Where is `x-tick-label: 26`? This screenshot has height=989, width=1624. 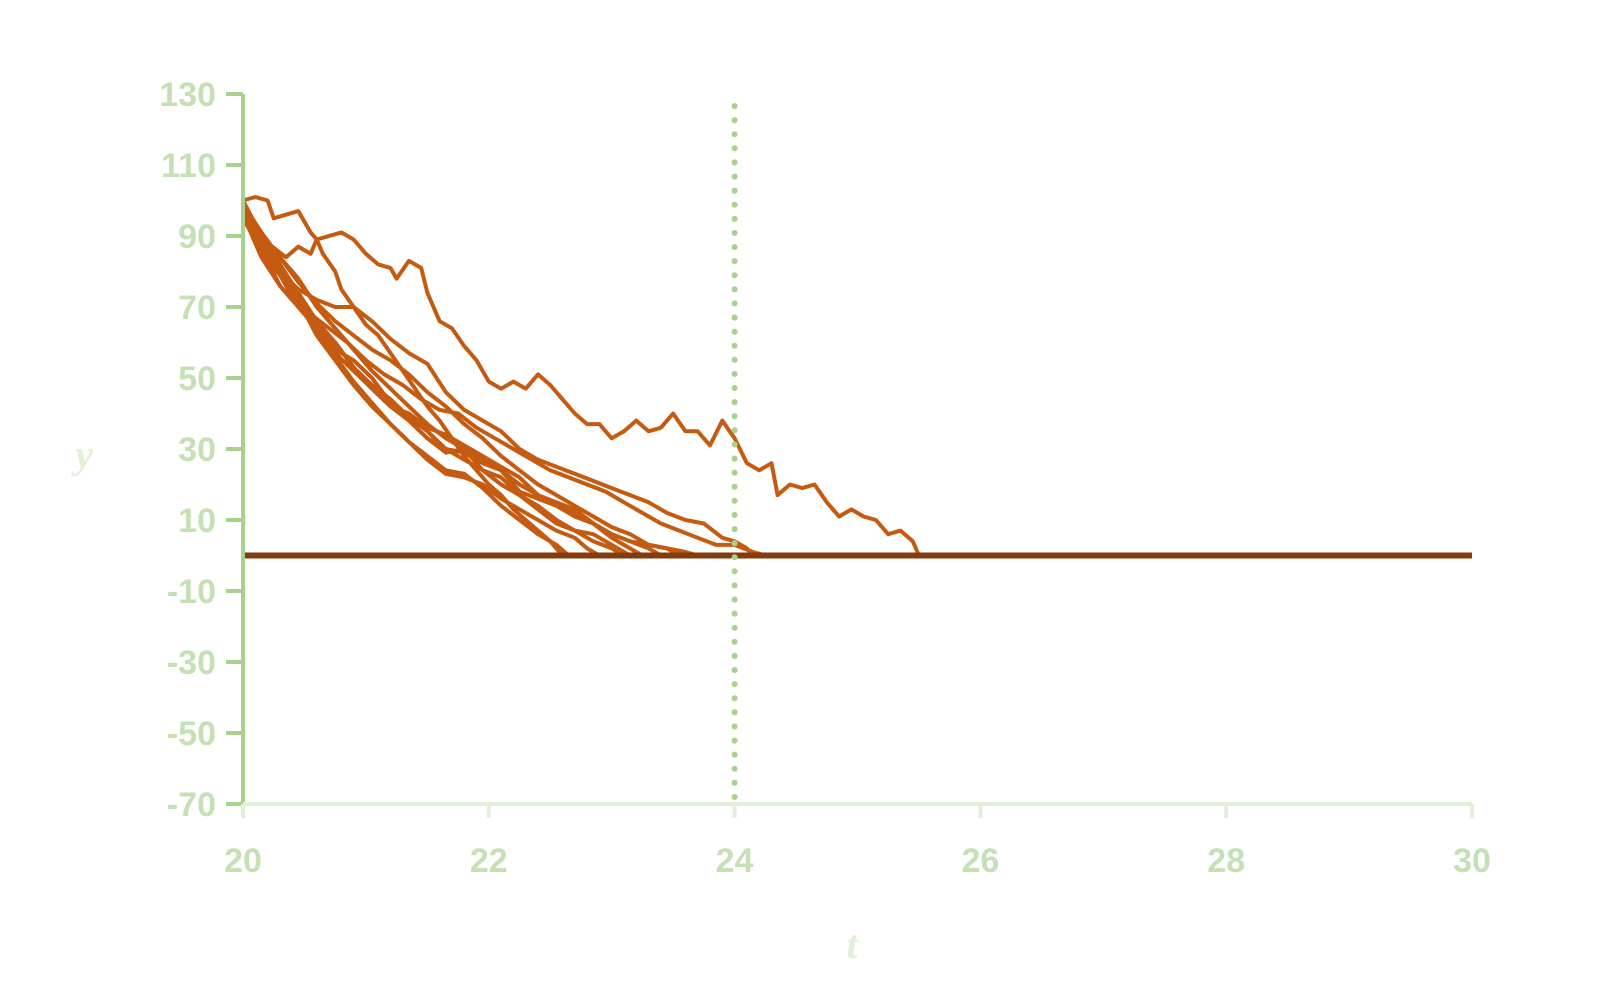 x-tick-label: 26 is located at coordinates (980, 861).